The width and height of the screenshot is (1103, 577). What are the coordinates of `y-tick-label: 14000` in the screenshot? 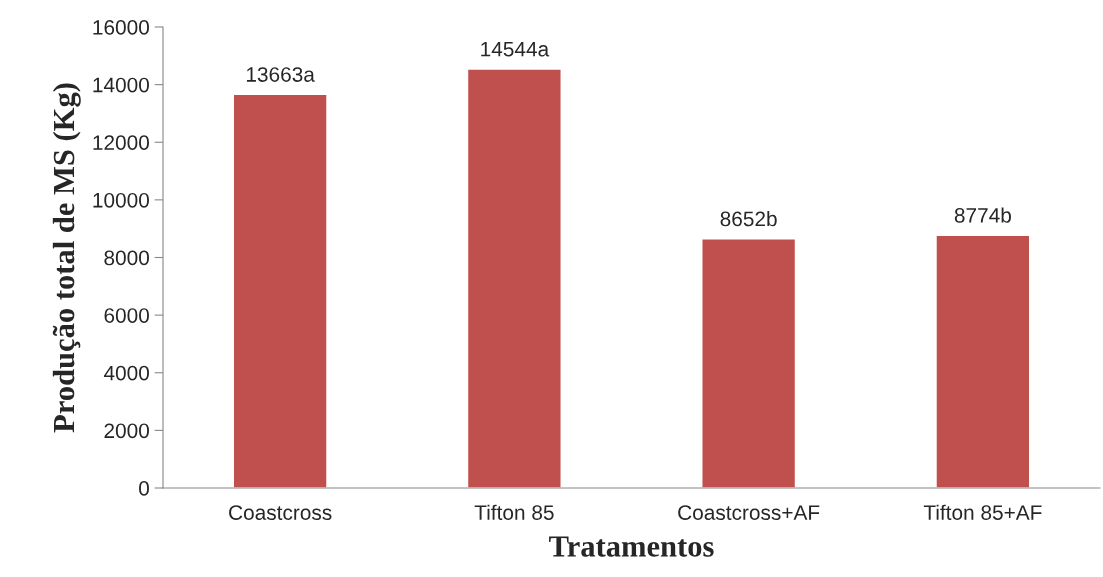 It's located at (121, 85).